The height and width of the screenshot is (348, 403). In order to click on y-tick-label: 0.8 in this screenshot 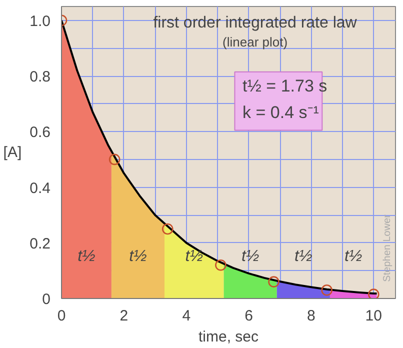, I will do `click(40, 77)`.